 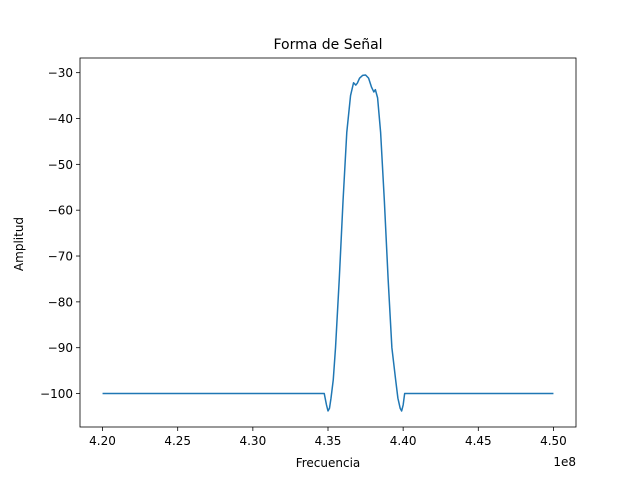 I want to click on x-tick-label: 4.20, so click(x=102, y=441).